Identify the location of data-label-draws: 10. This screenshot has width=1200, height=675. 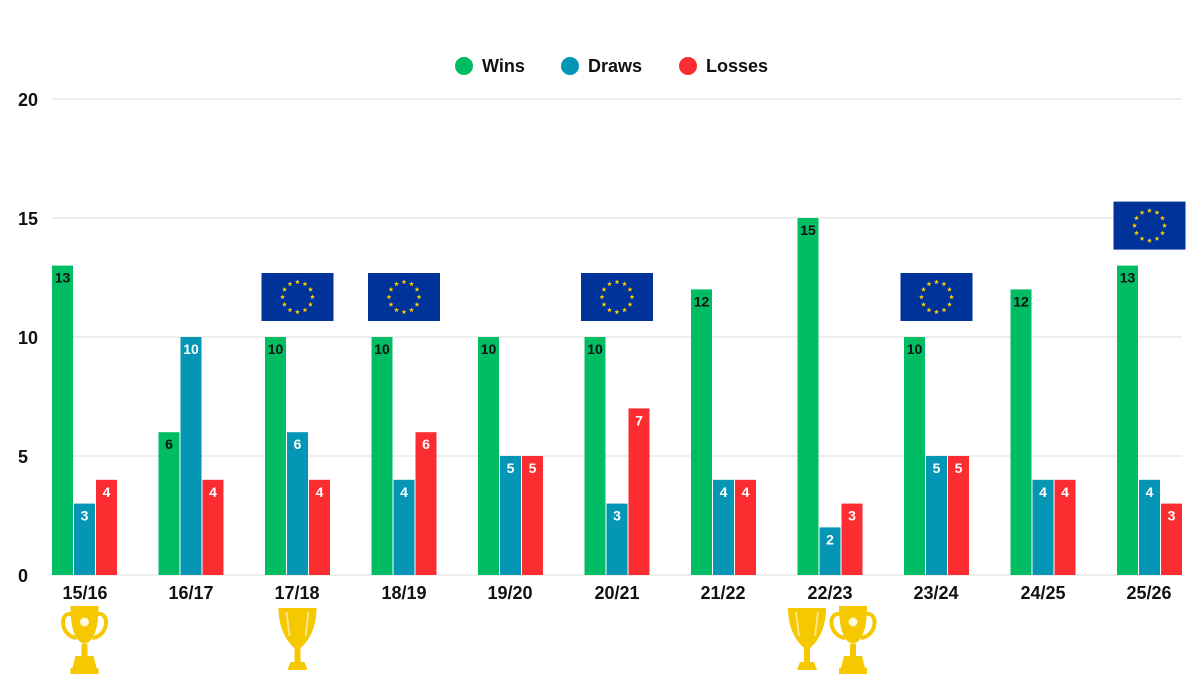
(191, 349).